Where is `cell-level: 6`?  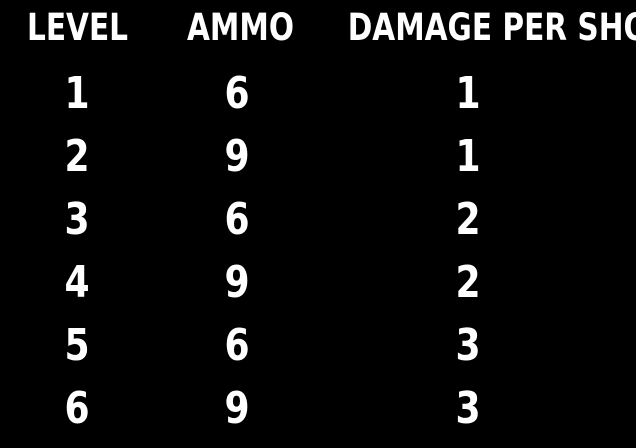 cell-level: 6 is located at coordinates (77, 408).